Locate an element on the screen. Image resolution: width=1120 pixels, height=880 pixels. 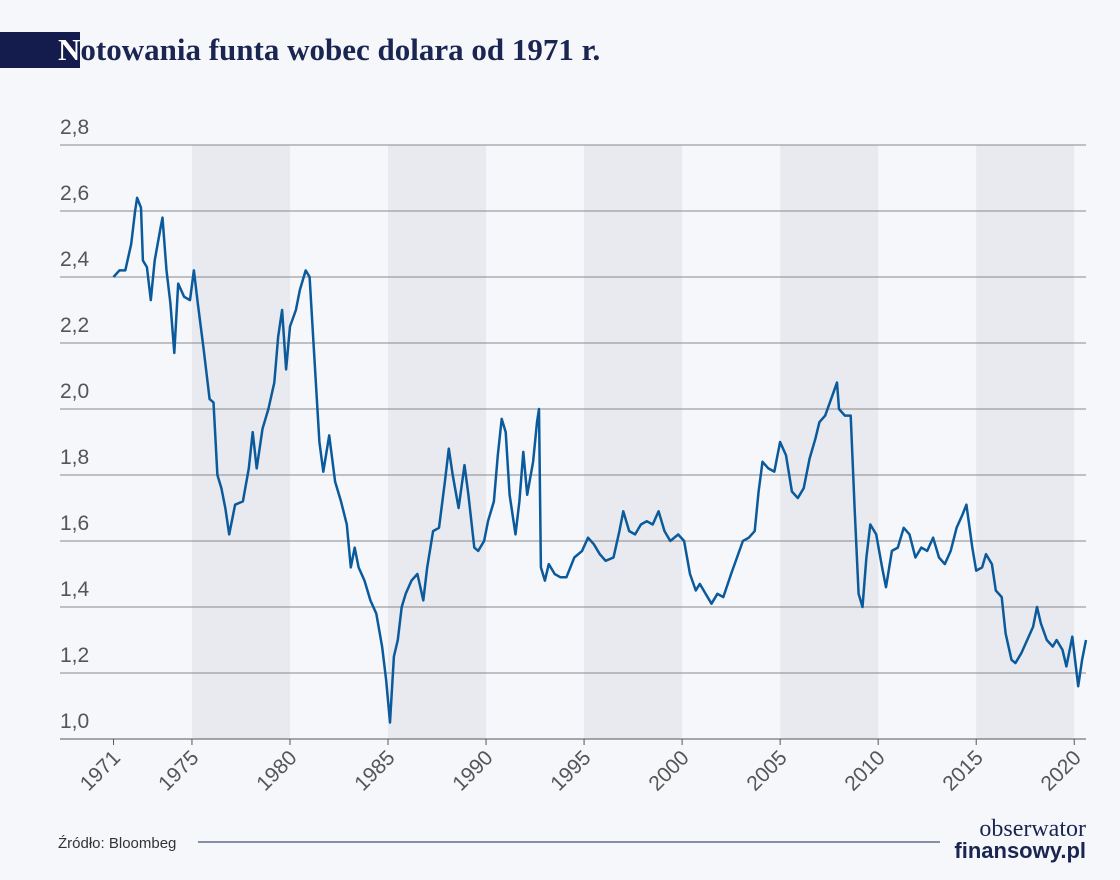
x-tick-label: 2000 is located at coordinates (668, 770).